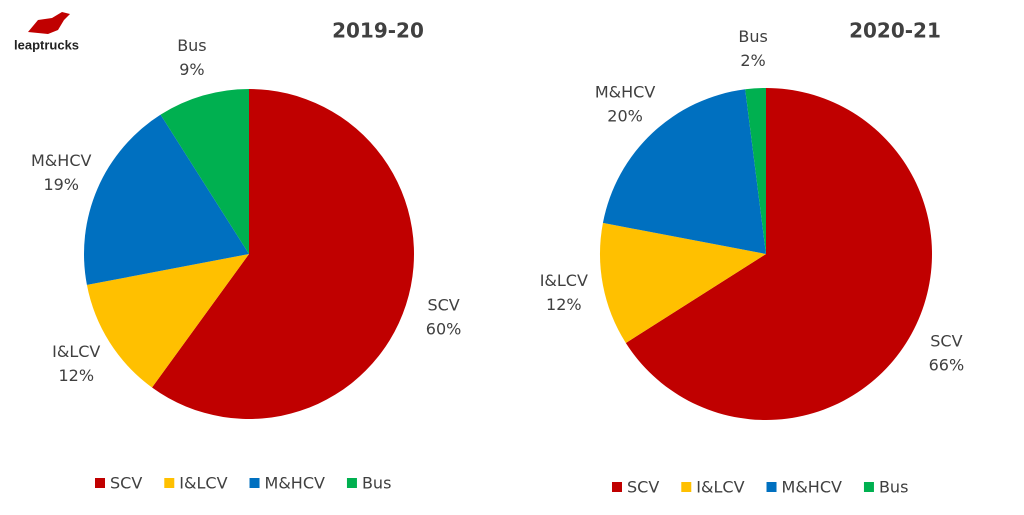 The image size is (1024, 515). I want to click on slice-label-value: 19%, so click(61, 184).